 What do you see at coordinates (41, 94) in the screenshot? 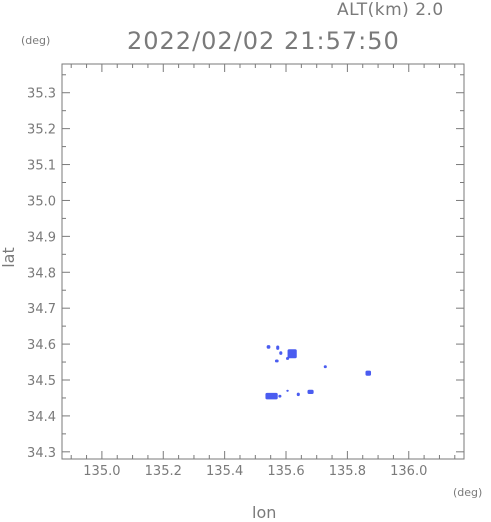
I see `y-tick-label: 35.3` at bounding box center [41, 94].